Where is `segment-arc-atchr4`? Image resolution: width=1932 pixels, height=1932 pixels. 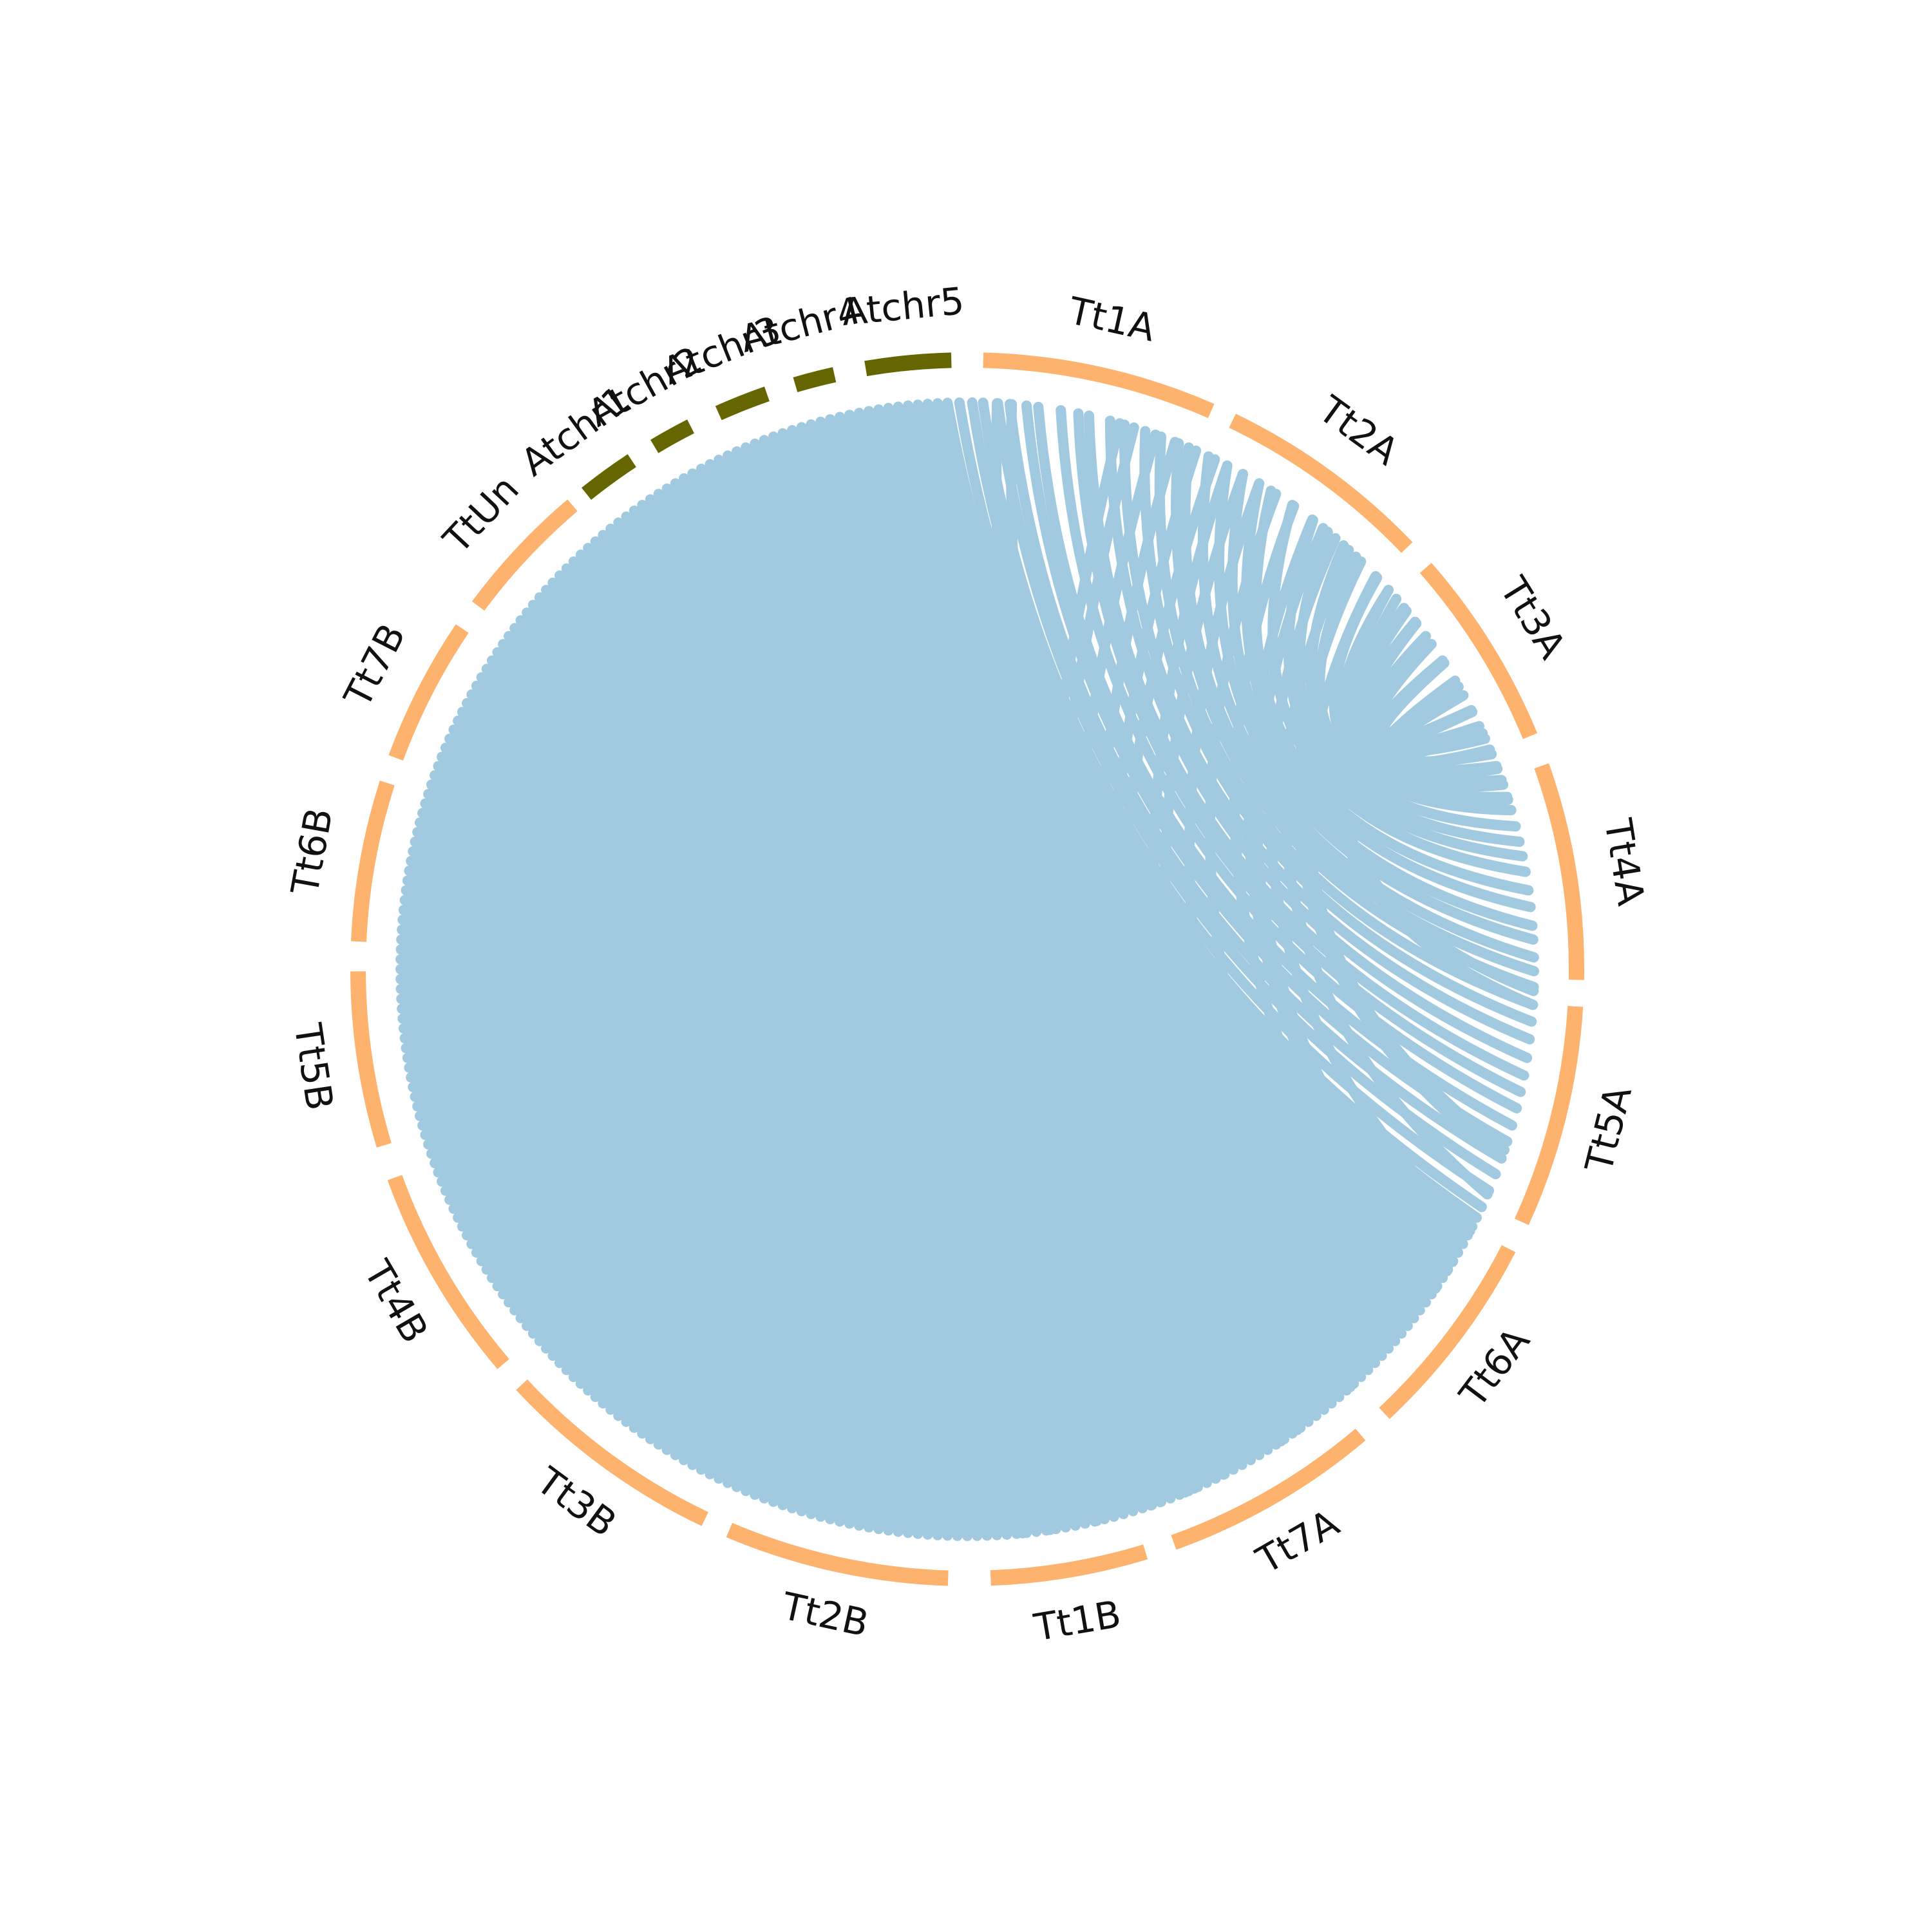 segment-arc-atchr4 is located at coordinates (815, 380).